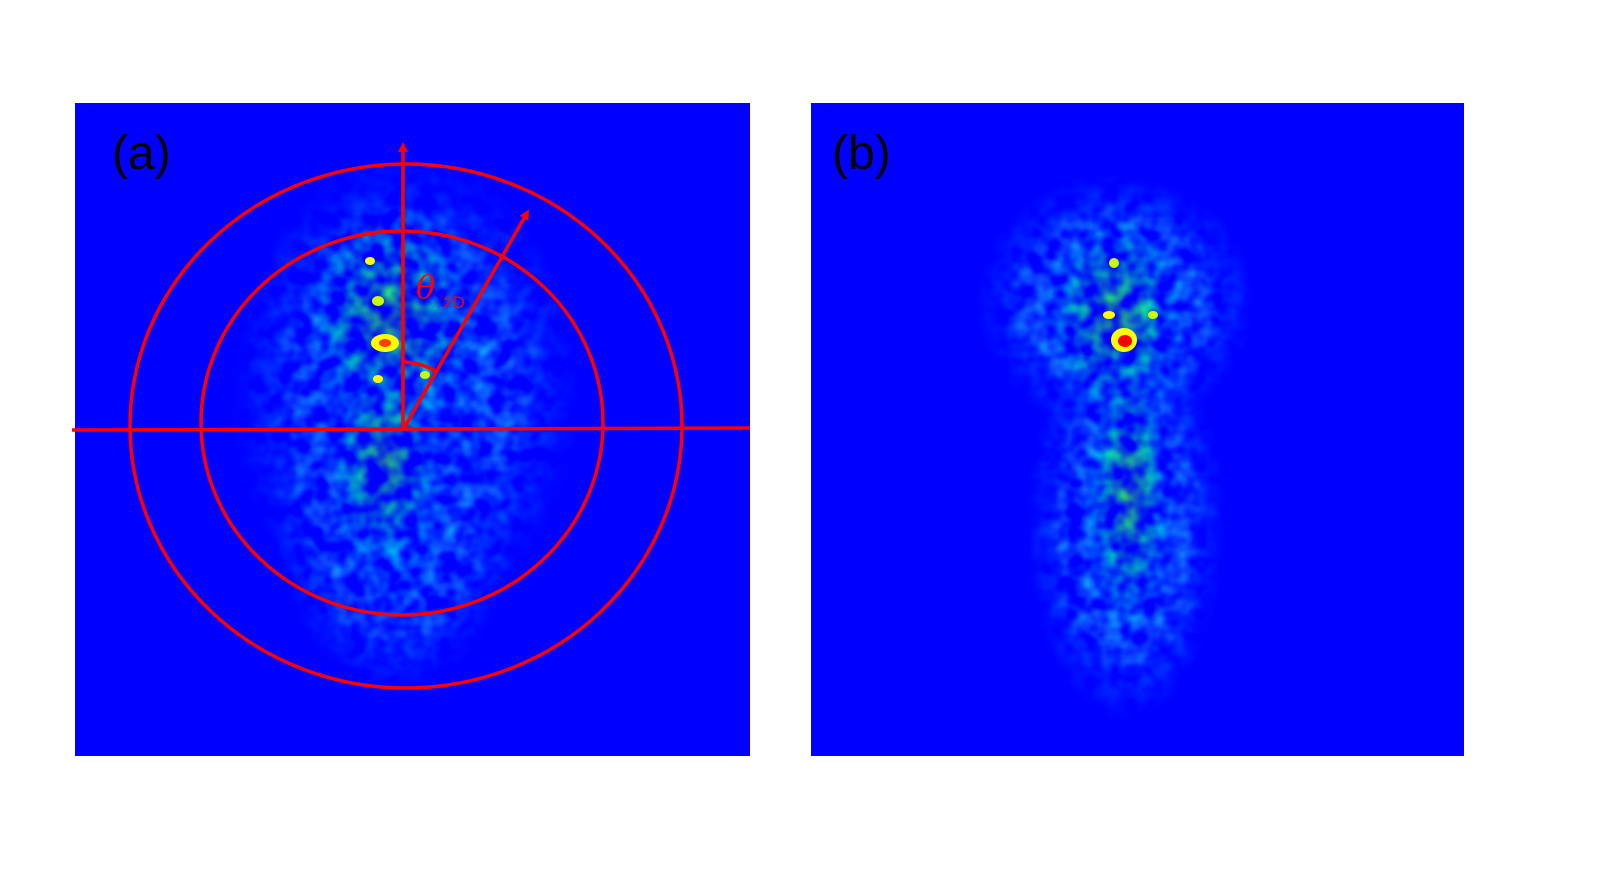 The image size is (1606, 886). Describe the element at coordinates (141, 153) in the screenshot. I see `panel-label-a: (a)` at that location.